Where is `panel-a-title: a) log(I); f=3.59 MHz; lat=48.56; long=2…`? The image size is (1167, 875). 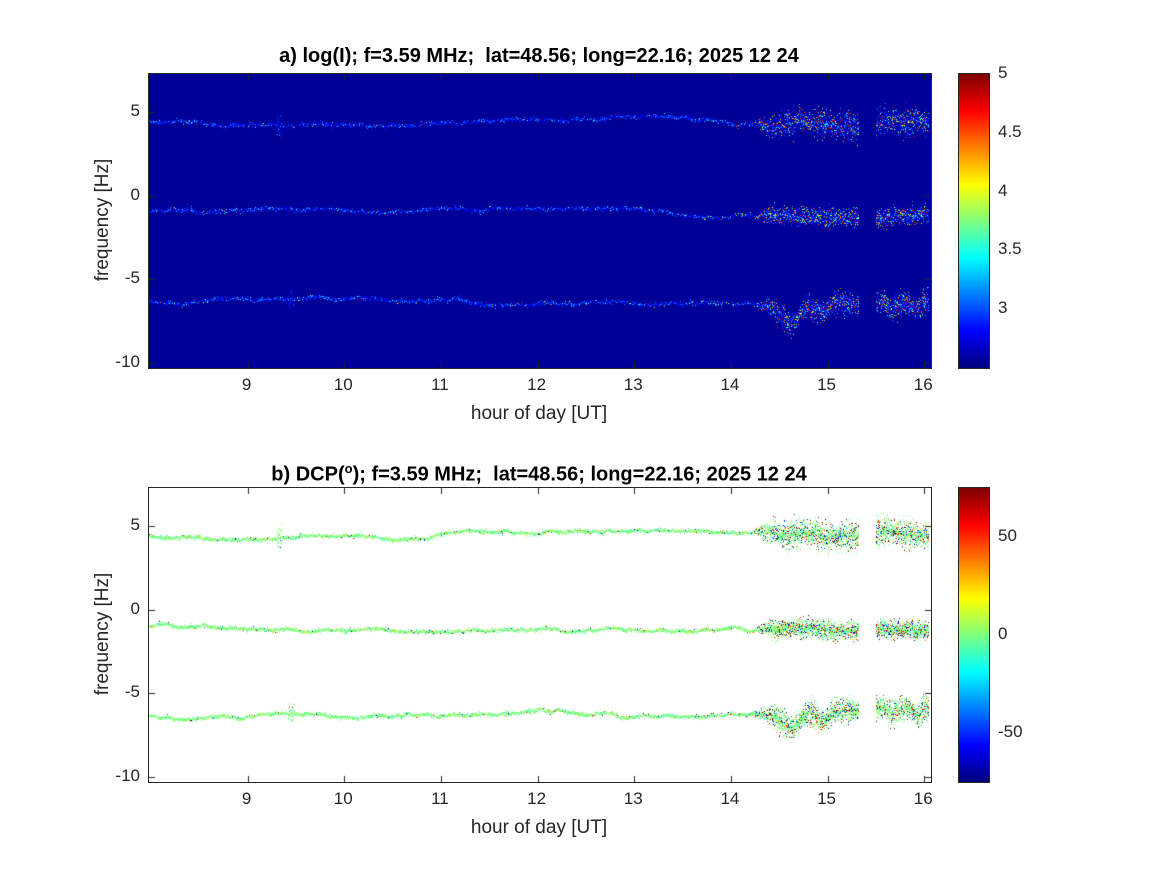 panel-a-title: a) log(I); f=3.59 MHz; lat=48.56; long=2… is located at coordinates (539, 56).